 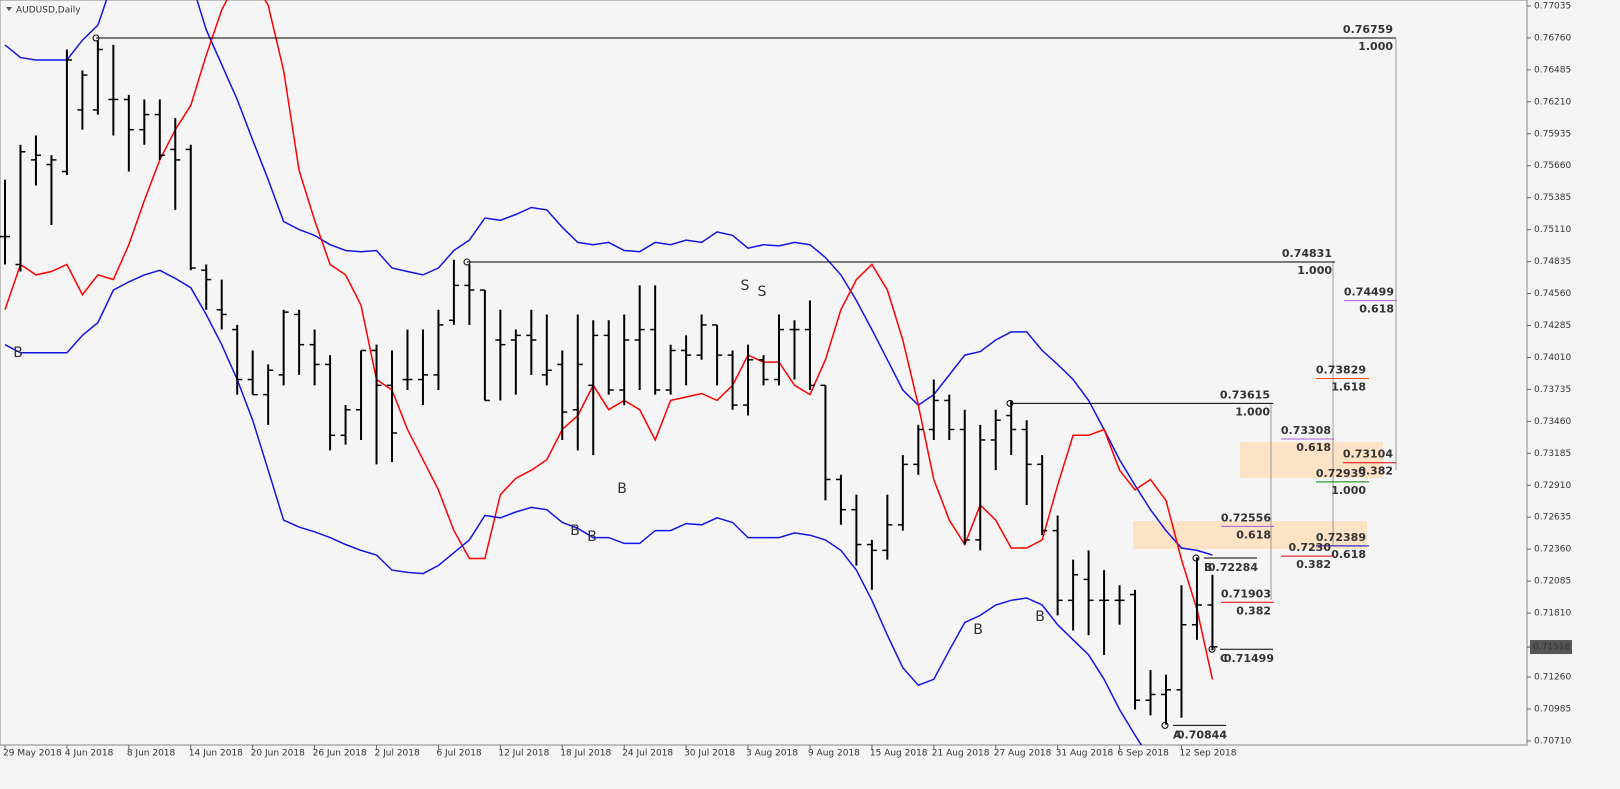 What do you see at coordinates (1348, 386) in the screenshot?
I see `fib-ratio: 1.618` at bounding box center [1348, 386].